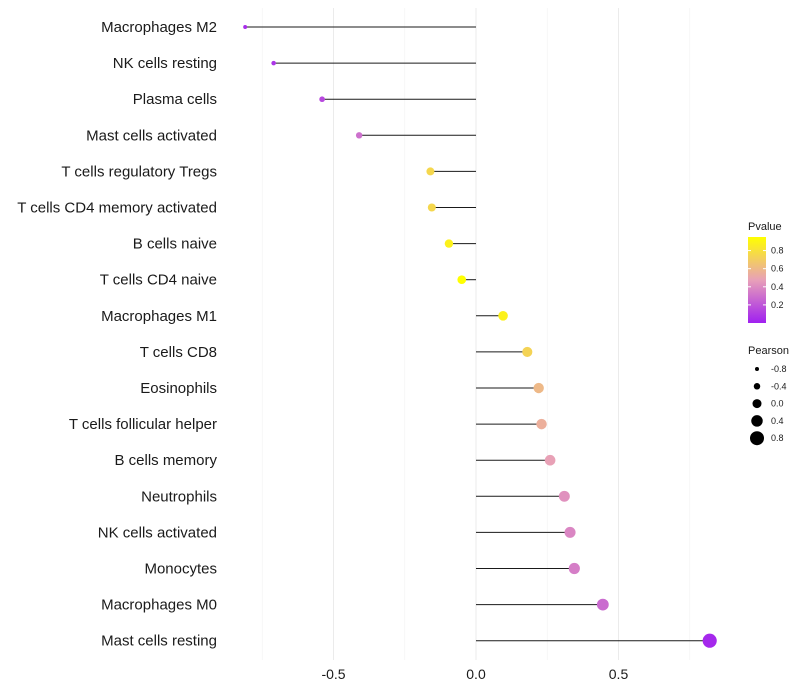 The height and width of the screenshot is (700, 800). I want to click on pearson-legend-label: 0.0, so click(777, 404).